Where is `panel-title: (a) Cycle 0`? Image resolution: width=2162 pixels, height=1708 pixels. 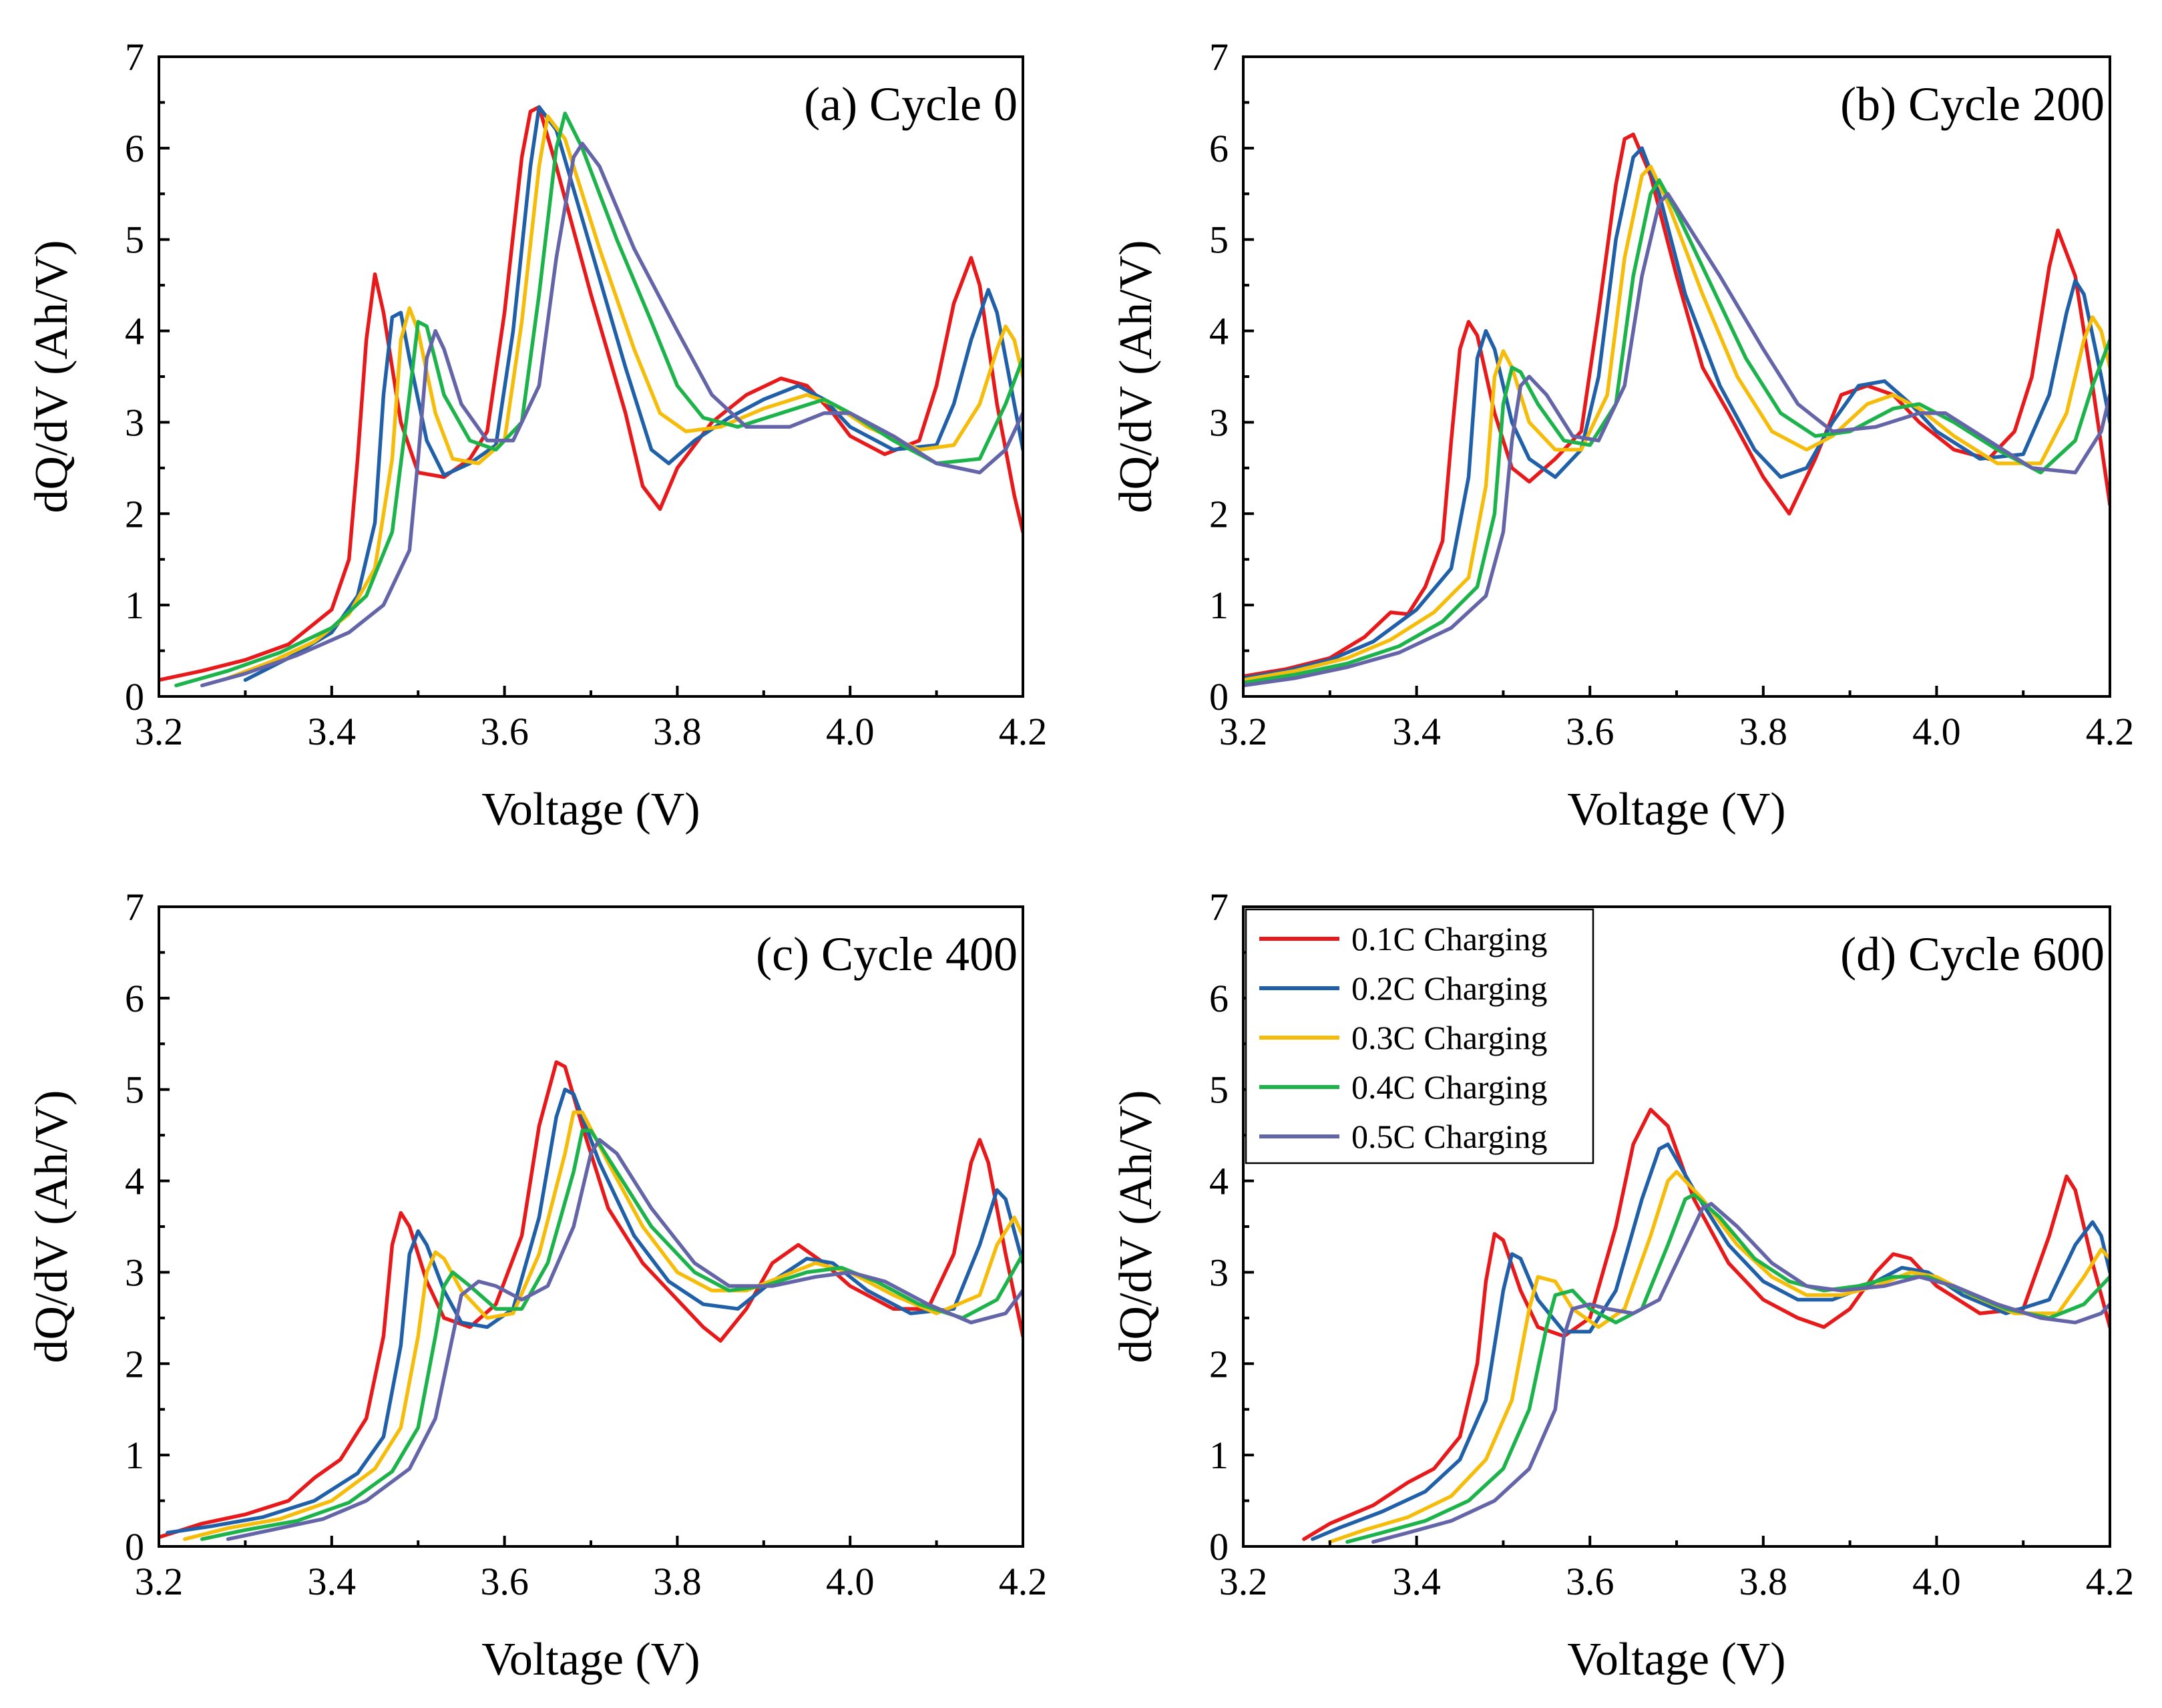 panel-title: (a) Cycle 0 is located at coordinates (911, 104).